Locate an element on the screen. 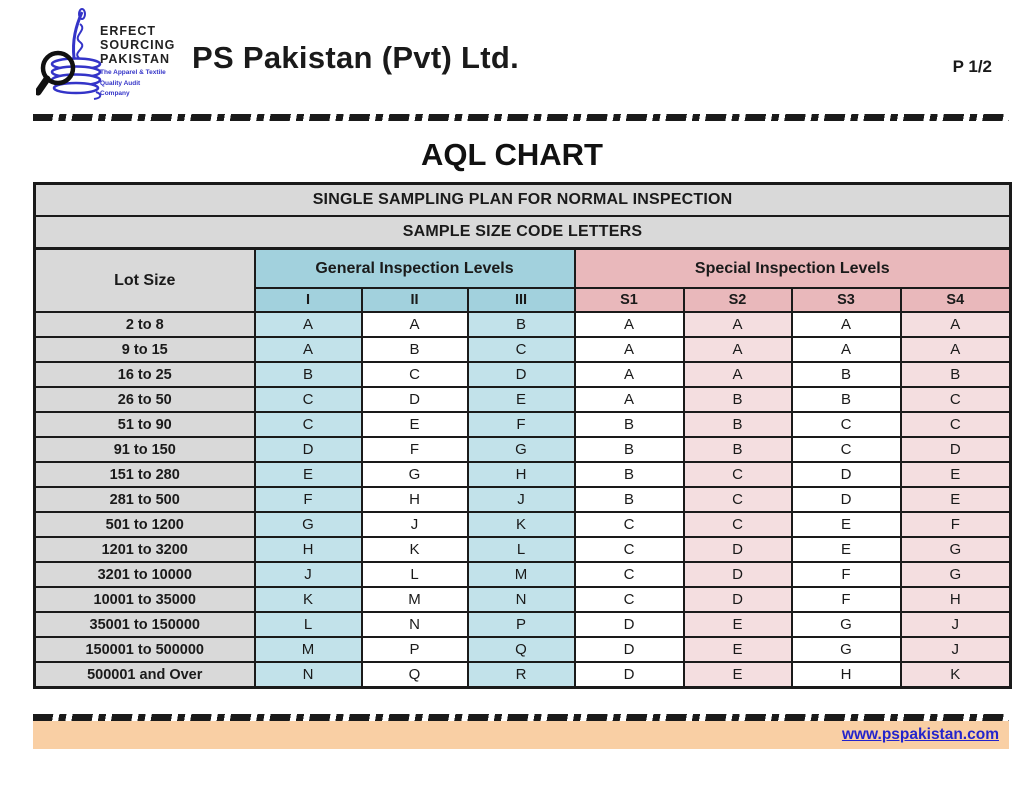 The image size is (1024, 801). general-levels-header: General Inspection Levels is located at coordinates (414, 268).